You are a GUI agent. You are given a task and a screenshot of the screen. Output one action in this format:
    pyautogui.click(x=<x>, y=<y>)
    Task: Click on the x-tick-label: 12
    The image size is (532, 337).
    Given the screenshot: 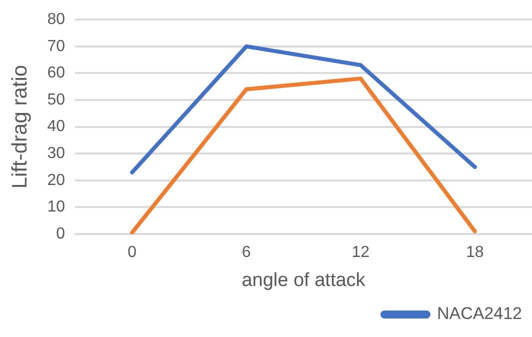 What is the action you would take?
    pyautogui.click(x=361, y=253)
    